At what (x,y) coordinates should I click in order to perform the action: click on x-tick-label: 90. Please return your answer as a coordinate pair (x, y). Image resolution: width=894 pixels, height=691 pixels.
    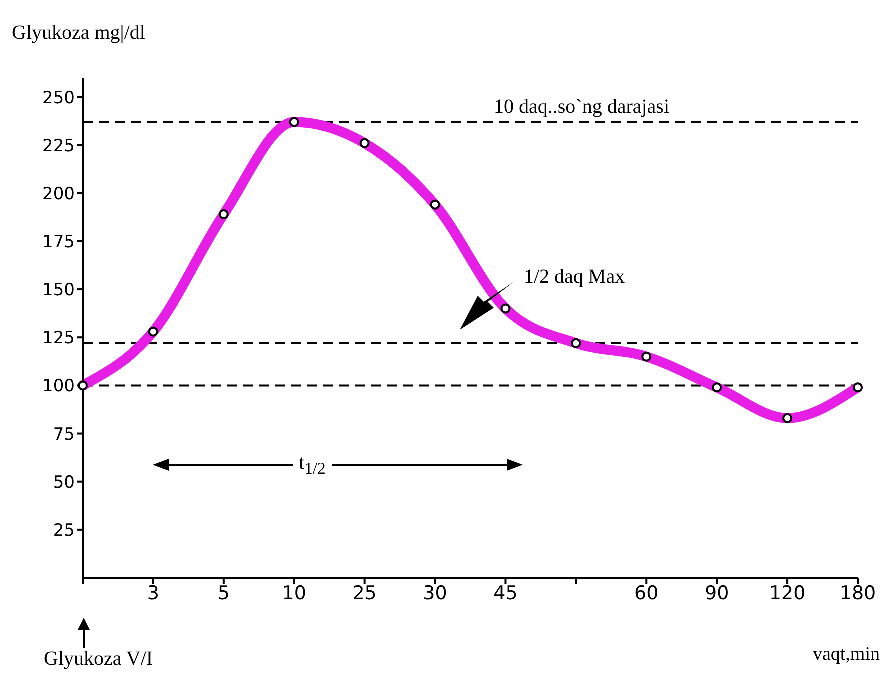
    Looking at the image, I should click on (717, 593).